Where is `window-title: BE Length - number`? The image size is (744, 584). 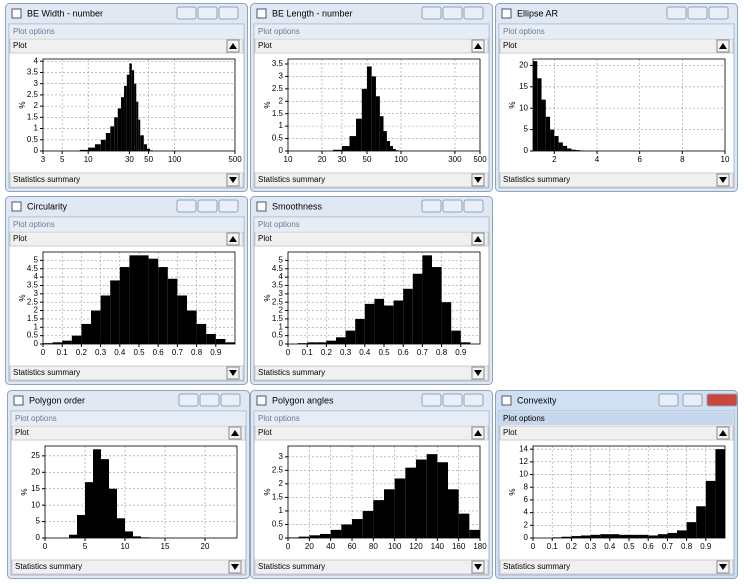
window-title: BE Length - number is located at coordinates (312, 13).